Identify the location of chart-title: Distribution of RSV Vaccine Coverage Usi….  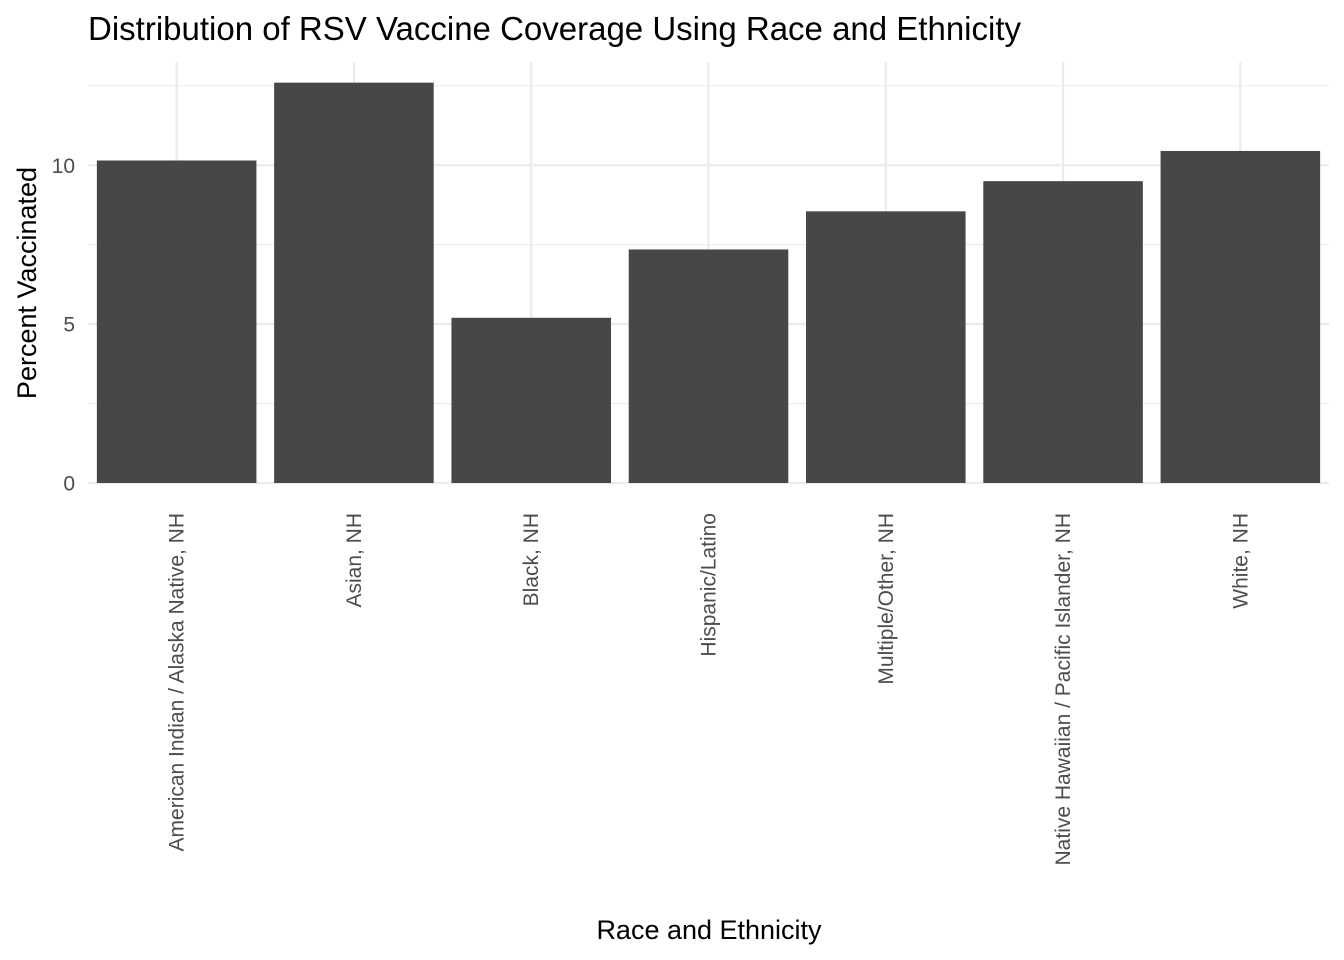
(555, 28).